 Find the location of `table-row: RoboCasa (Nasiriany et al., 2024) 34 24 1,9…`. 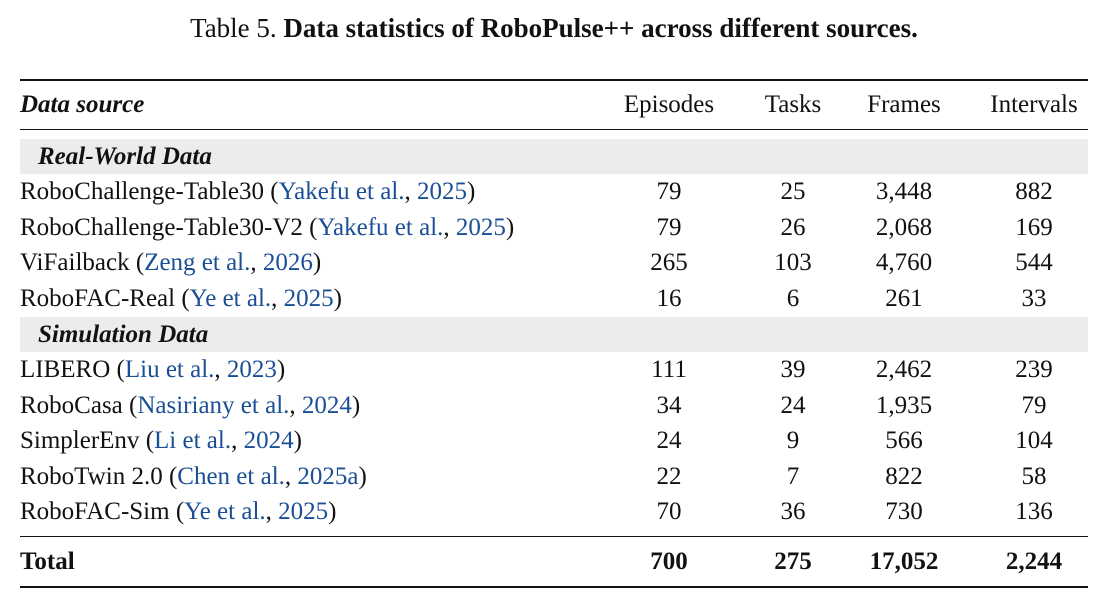

table-row: RoboCasa (Nasiriany et al., 2024) 34 24 1,9… is located at coordinates (554, 406).